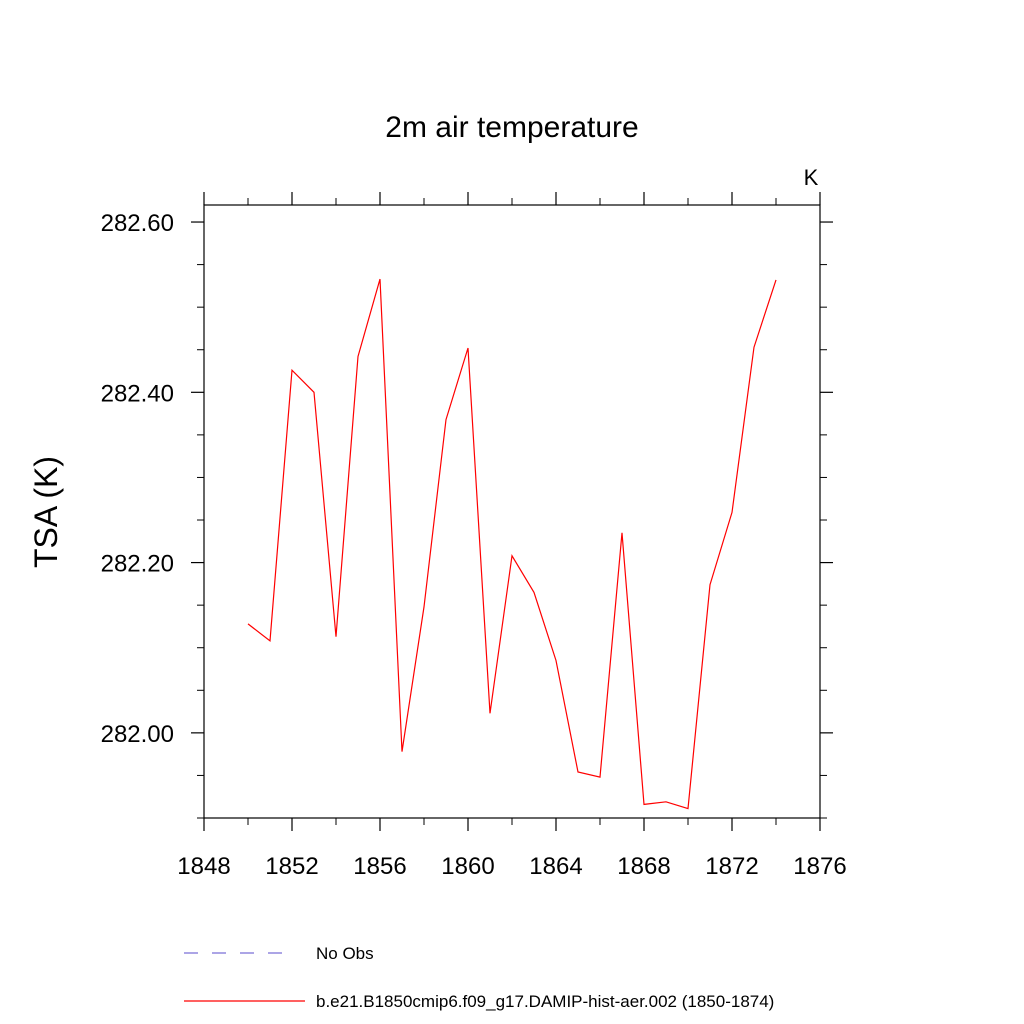 The image size is (1024, 1024). I want to click on x-tick-label: 1864, so click(555, 866).